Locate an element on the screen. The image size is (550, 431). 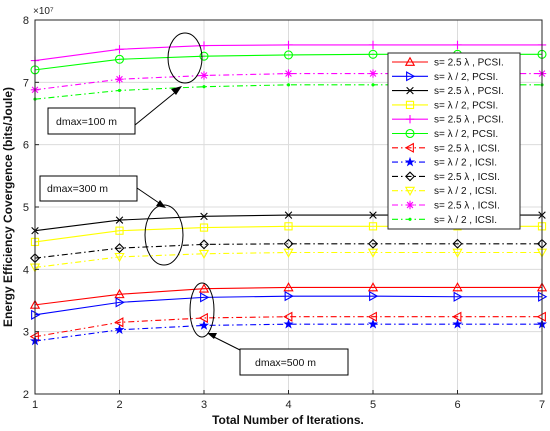
annotation-arrow-100m is located at coordinates (156, 107).